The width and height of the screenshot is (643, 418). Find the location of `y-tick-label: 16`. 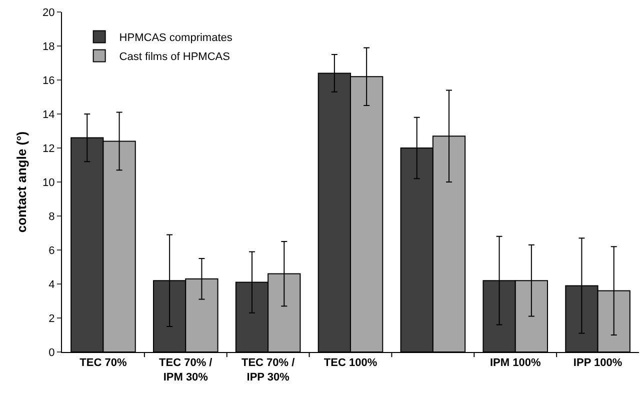

y-tick-label: 16 is located at coordinates (48, 80).